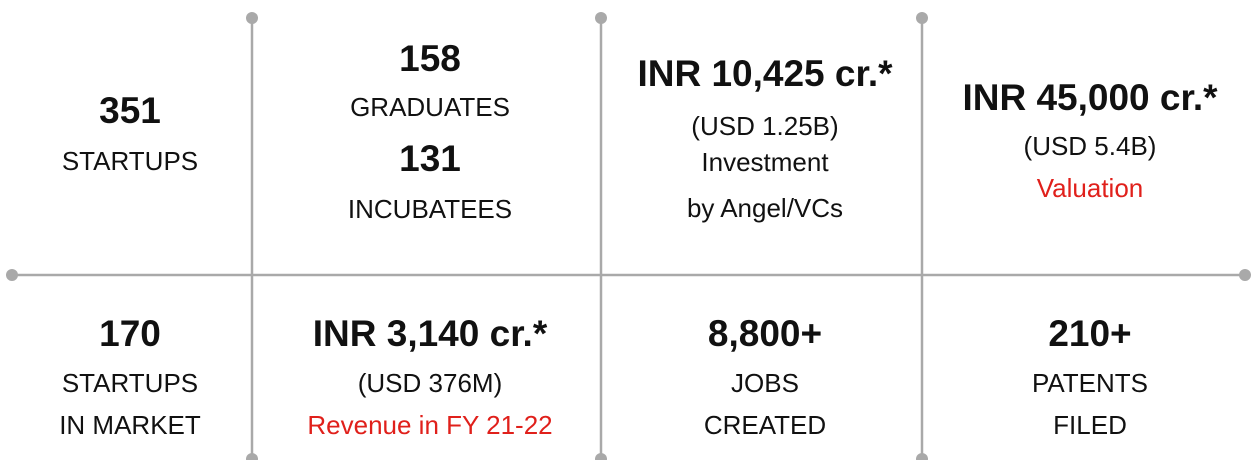 The width and height of the screenshot is (1258, 460). I want to click on stat-highlight: Revenue in FY 21-22, so click(429, 425).